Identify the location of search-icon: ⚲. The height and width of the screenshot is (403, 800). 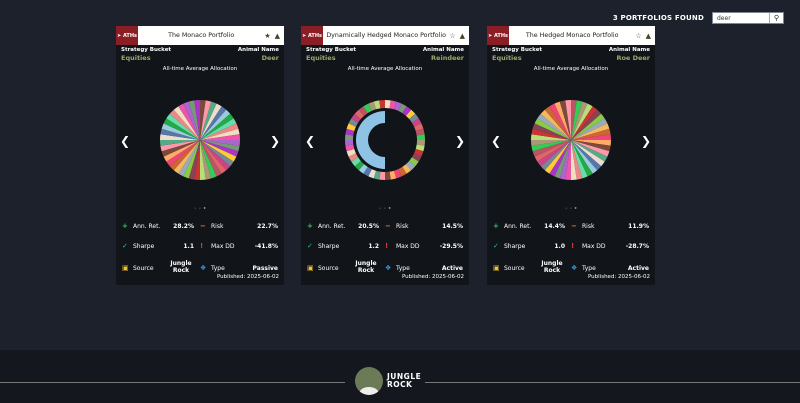
(776, 18).